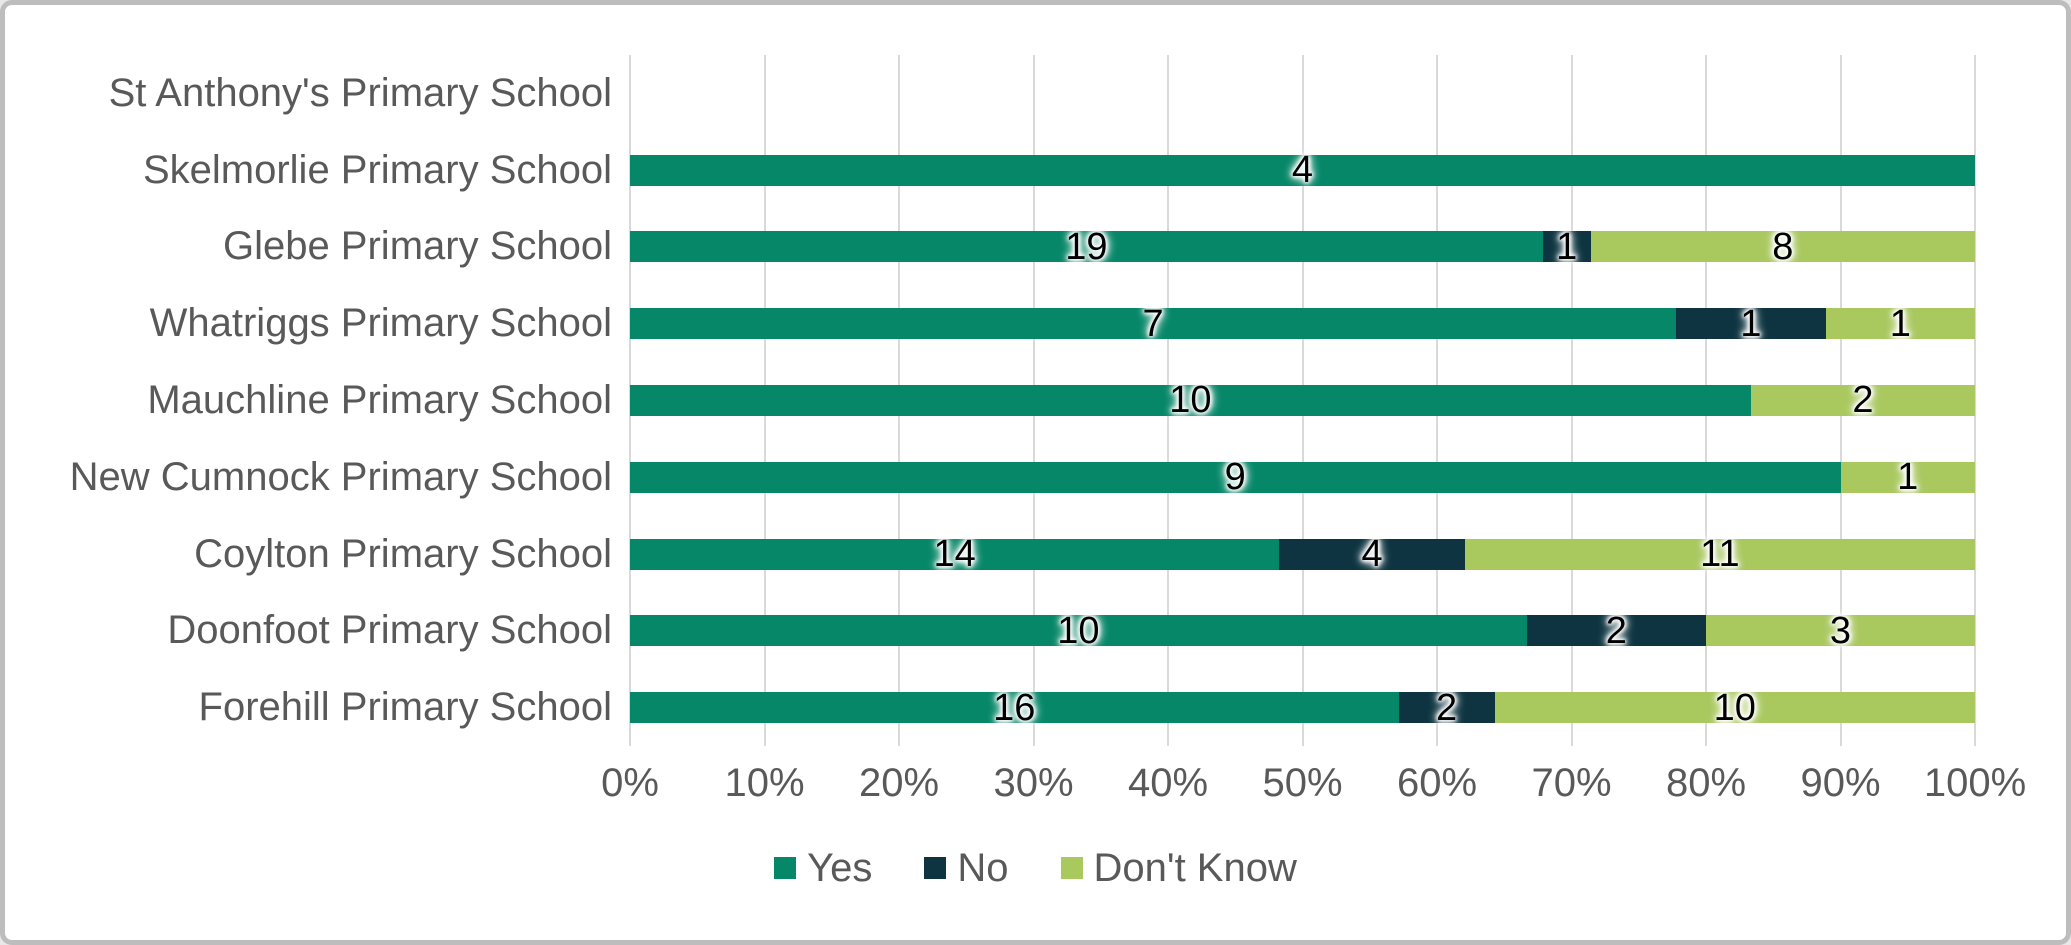  I want to click on bar-row: 14 4 11, so click(1302, 554).